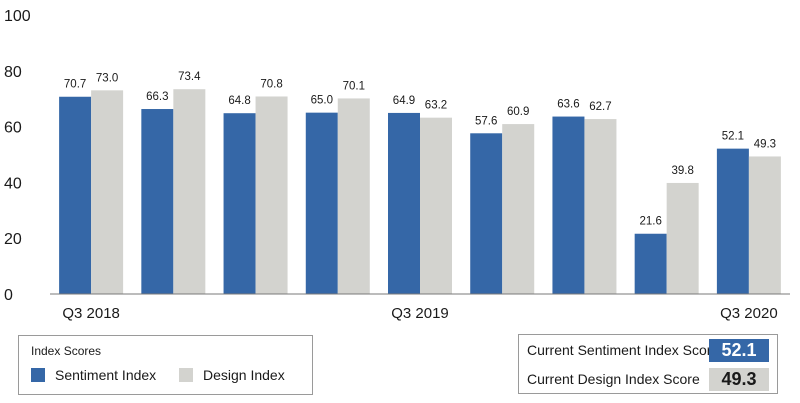 This screenshot has height=403, width=800. What do you see at coordinates (613, 379) in the screenshot?
I see `score-label-design: Current Design Index Score` at bounding box center [613, 379].